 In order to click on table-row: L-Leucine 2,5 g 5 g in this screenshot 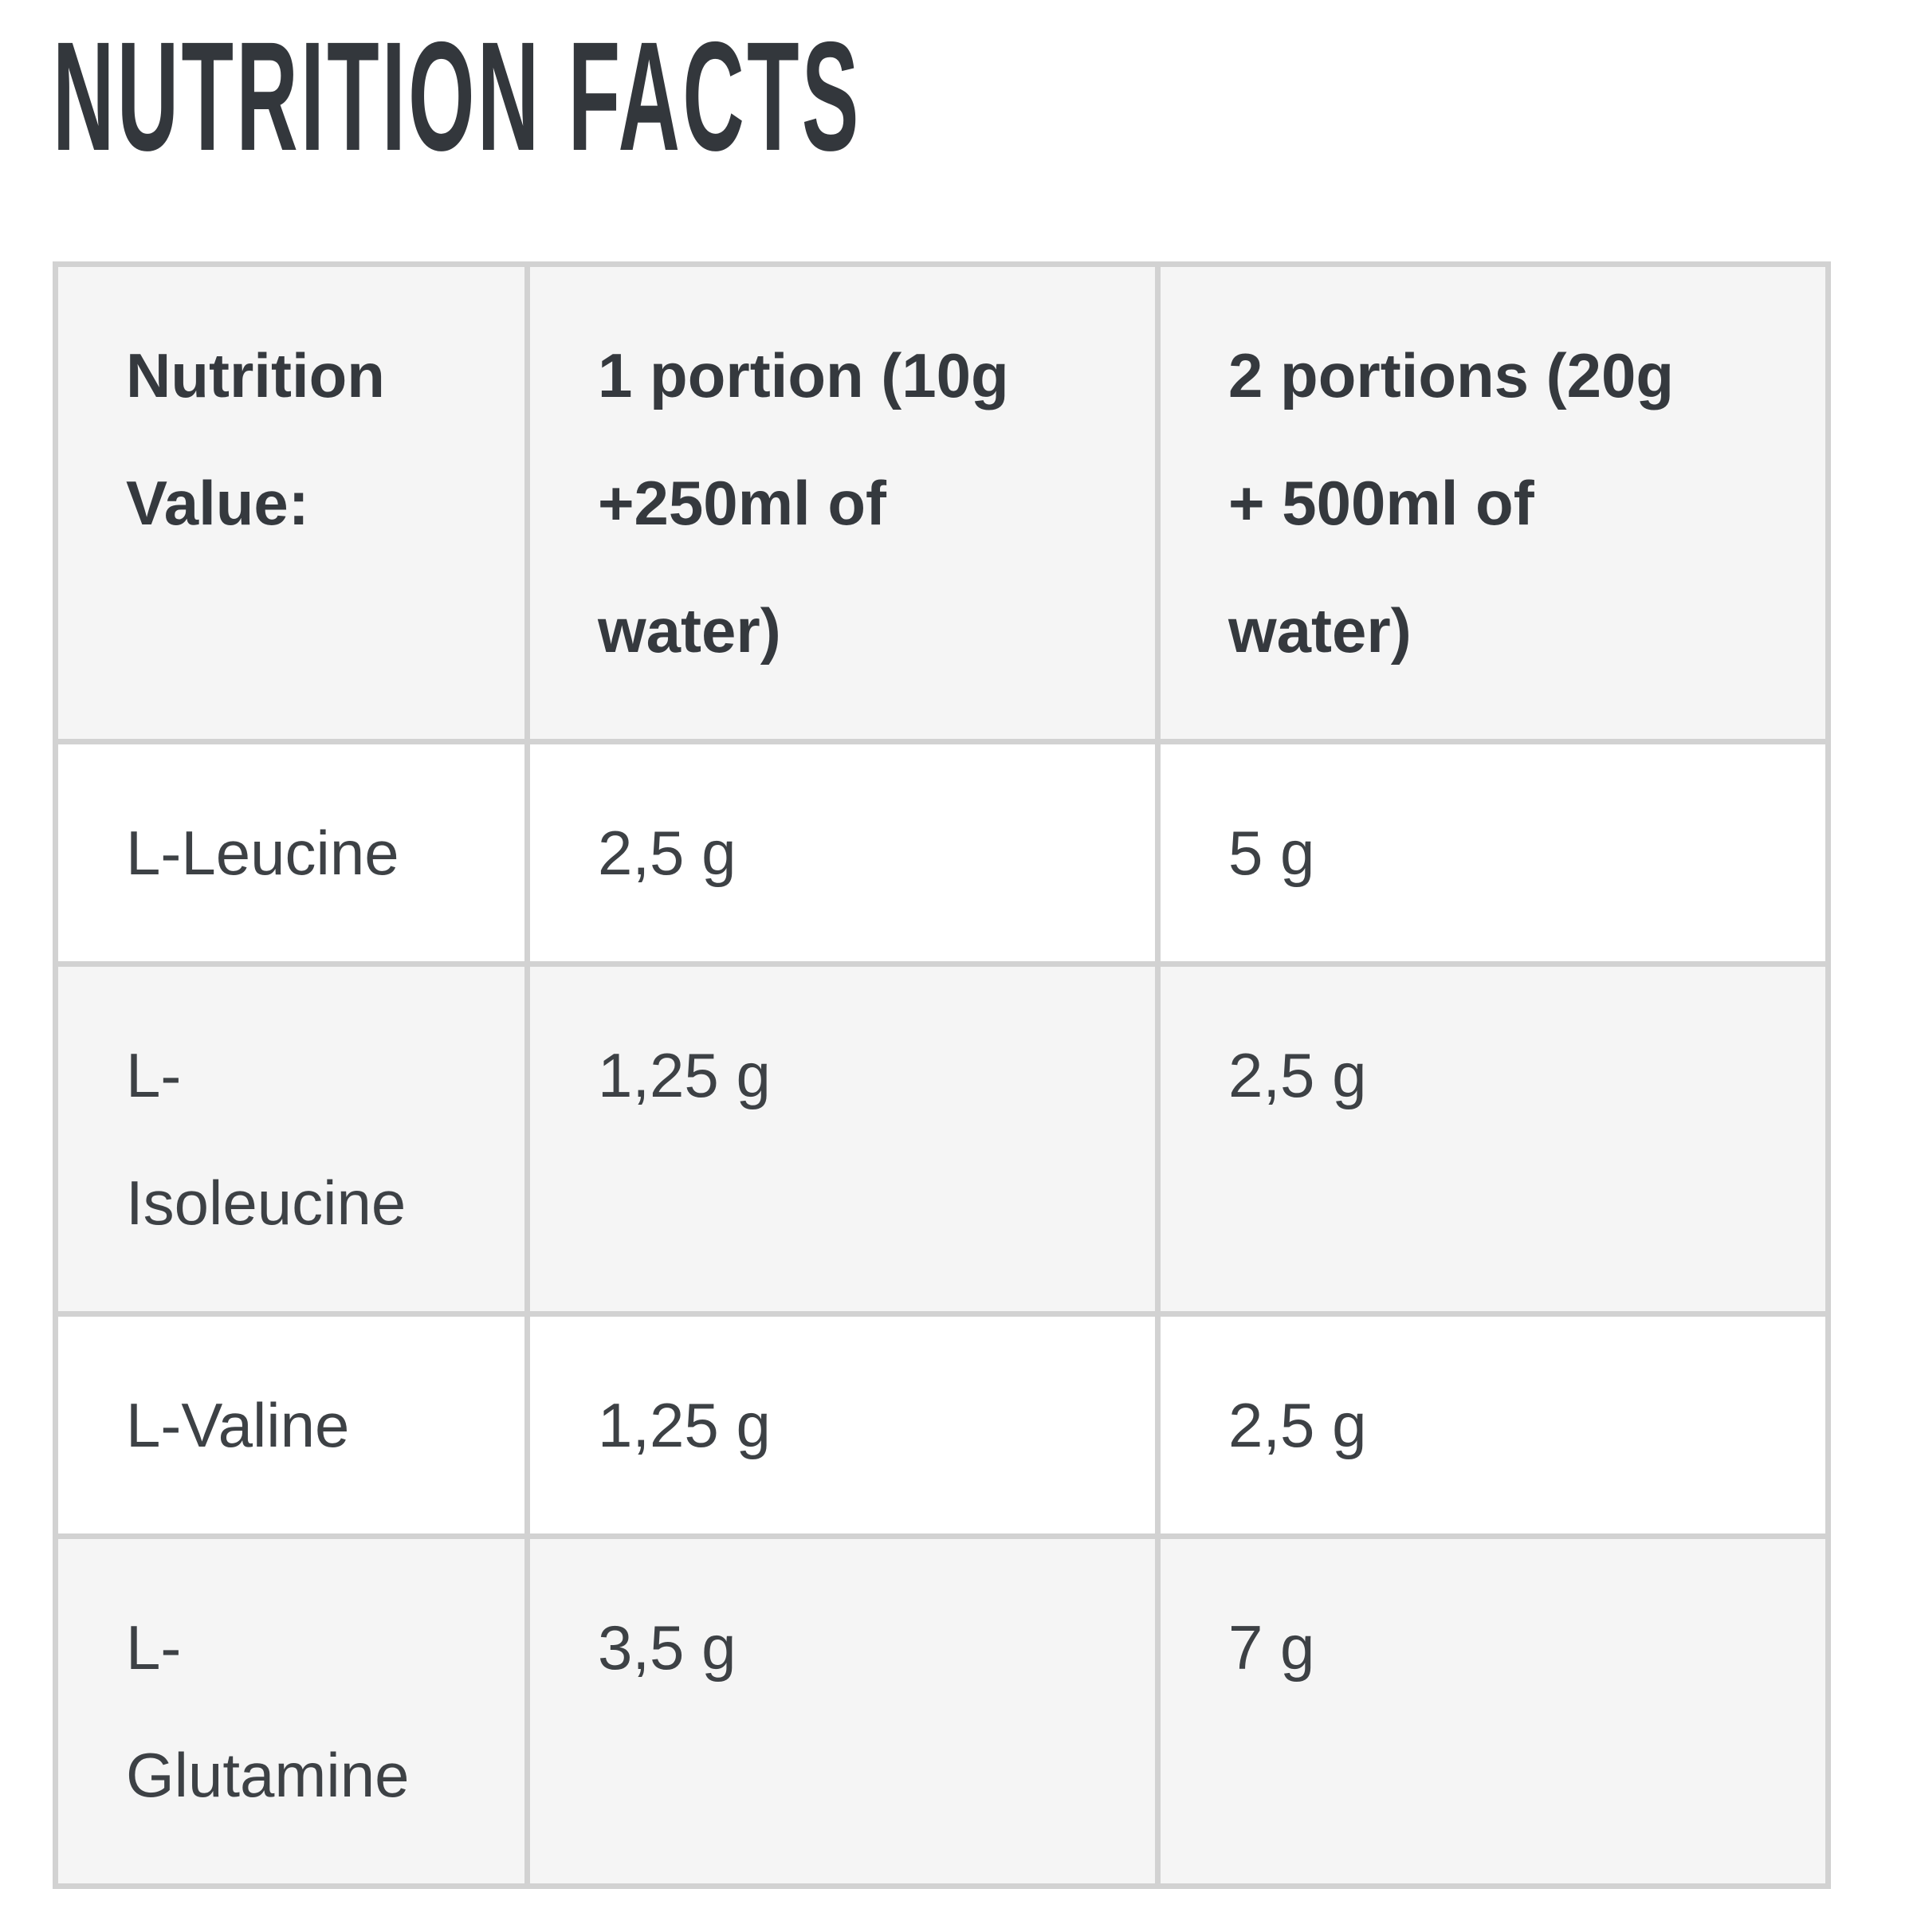, I will do `click(942, 853)`.